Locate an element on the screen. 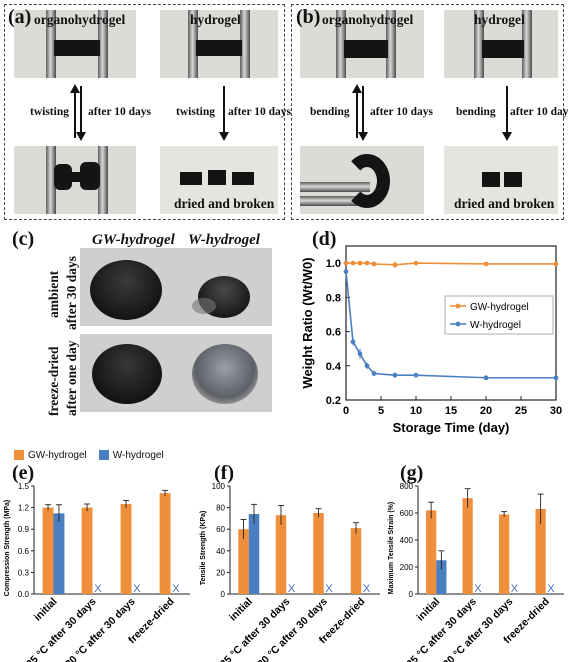  a-right-title: hydrogel is located at coordinates (215, 19).